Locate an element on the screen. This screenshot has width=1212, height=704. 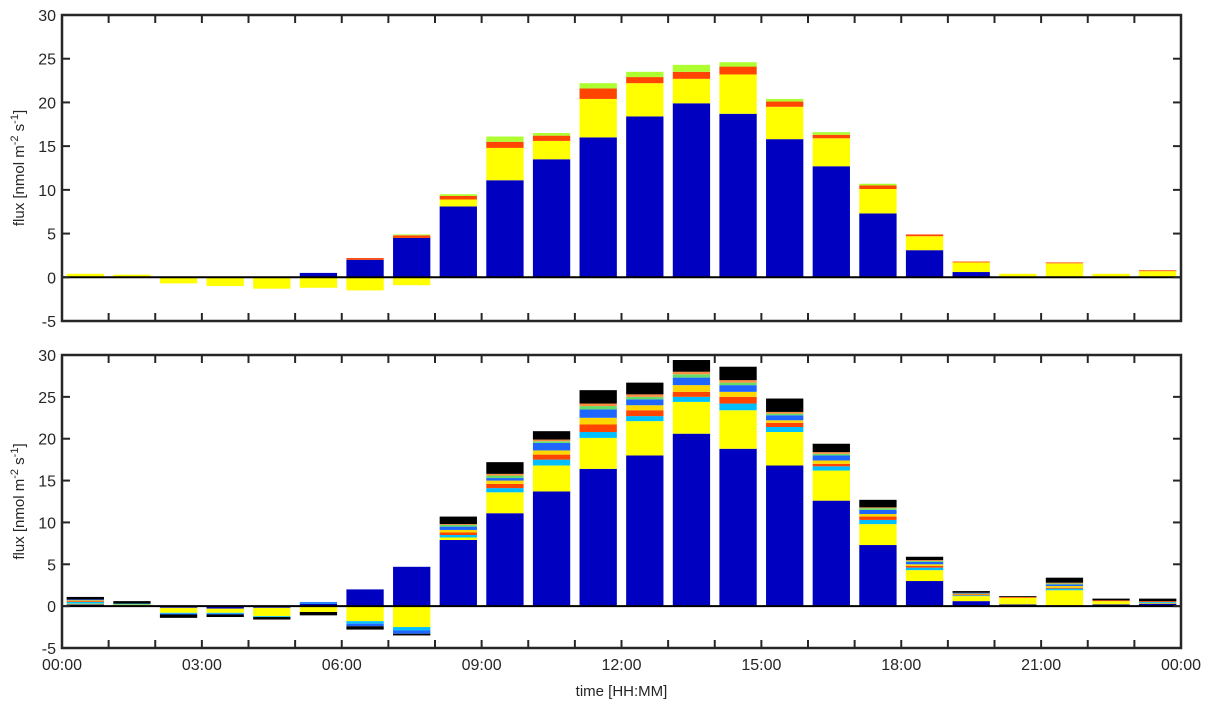
y-tick-label: 20 is located at coordinates (47, 440).